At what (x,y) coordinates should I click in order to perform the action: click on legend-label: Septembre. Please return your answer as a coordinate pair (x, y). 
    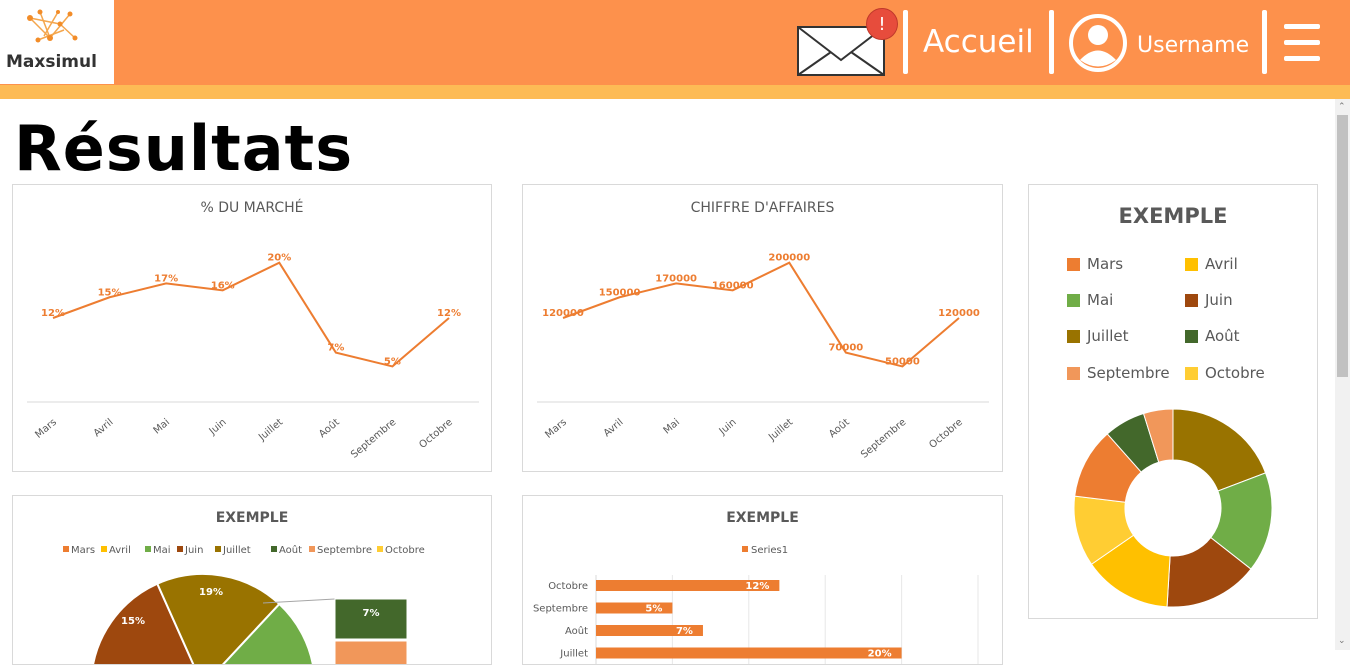
    Looking at the image, I should click on (1128, 373).